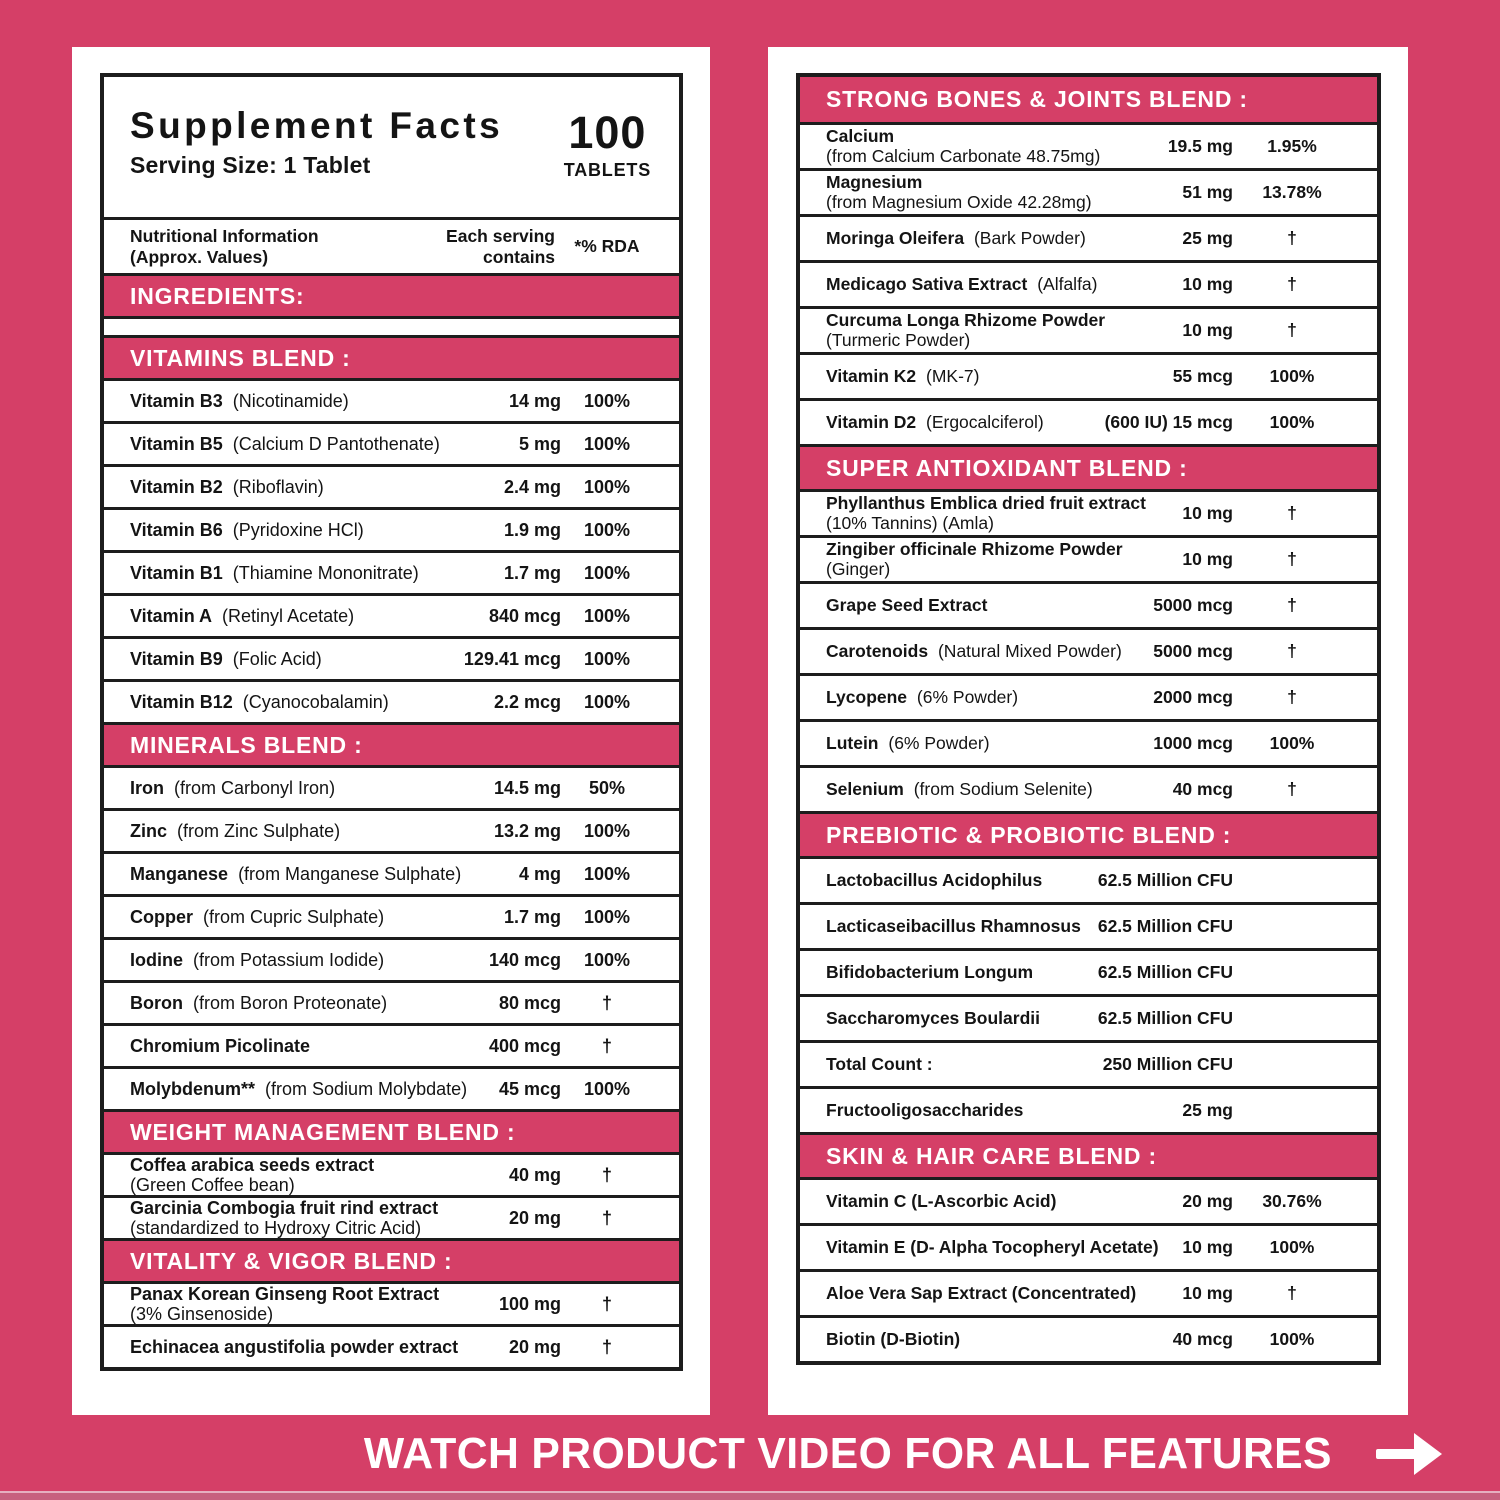 Image resolution: width=1500 pixels, height=1500 pixels. I want to click on ingredient-row: Moringa Oleifera (Bark Powder) 25 mg †, so click(1088, 237).